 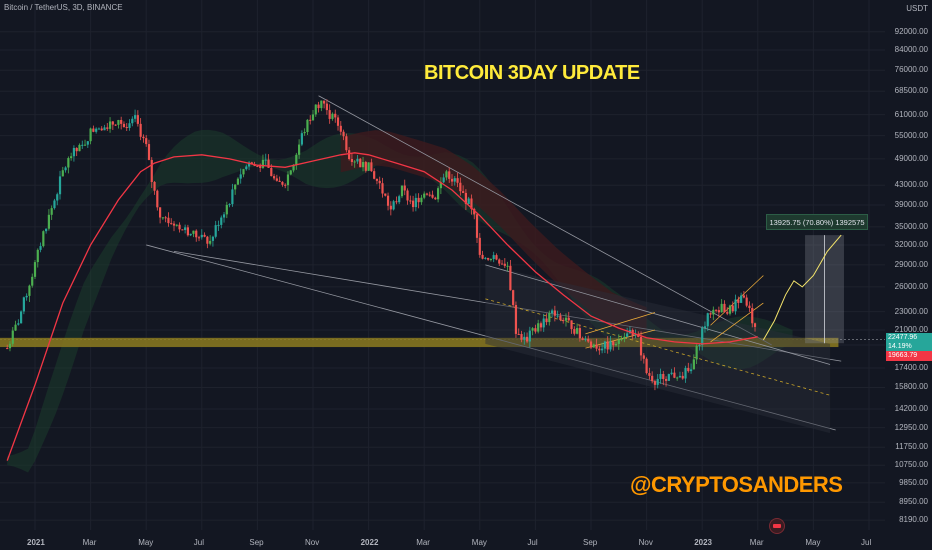 What do you see at coordinates (911, 409) in the screenshot?
I see `y-tick-label: 14200.00` at bounding box center [911, 409].